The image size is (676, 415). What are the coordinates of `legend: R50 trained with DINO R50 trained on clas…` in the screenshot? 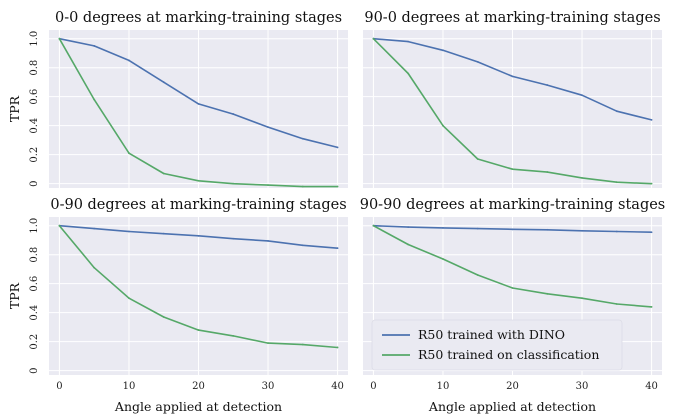 It's located at (497, 345).